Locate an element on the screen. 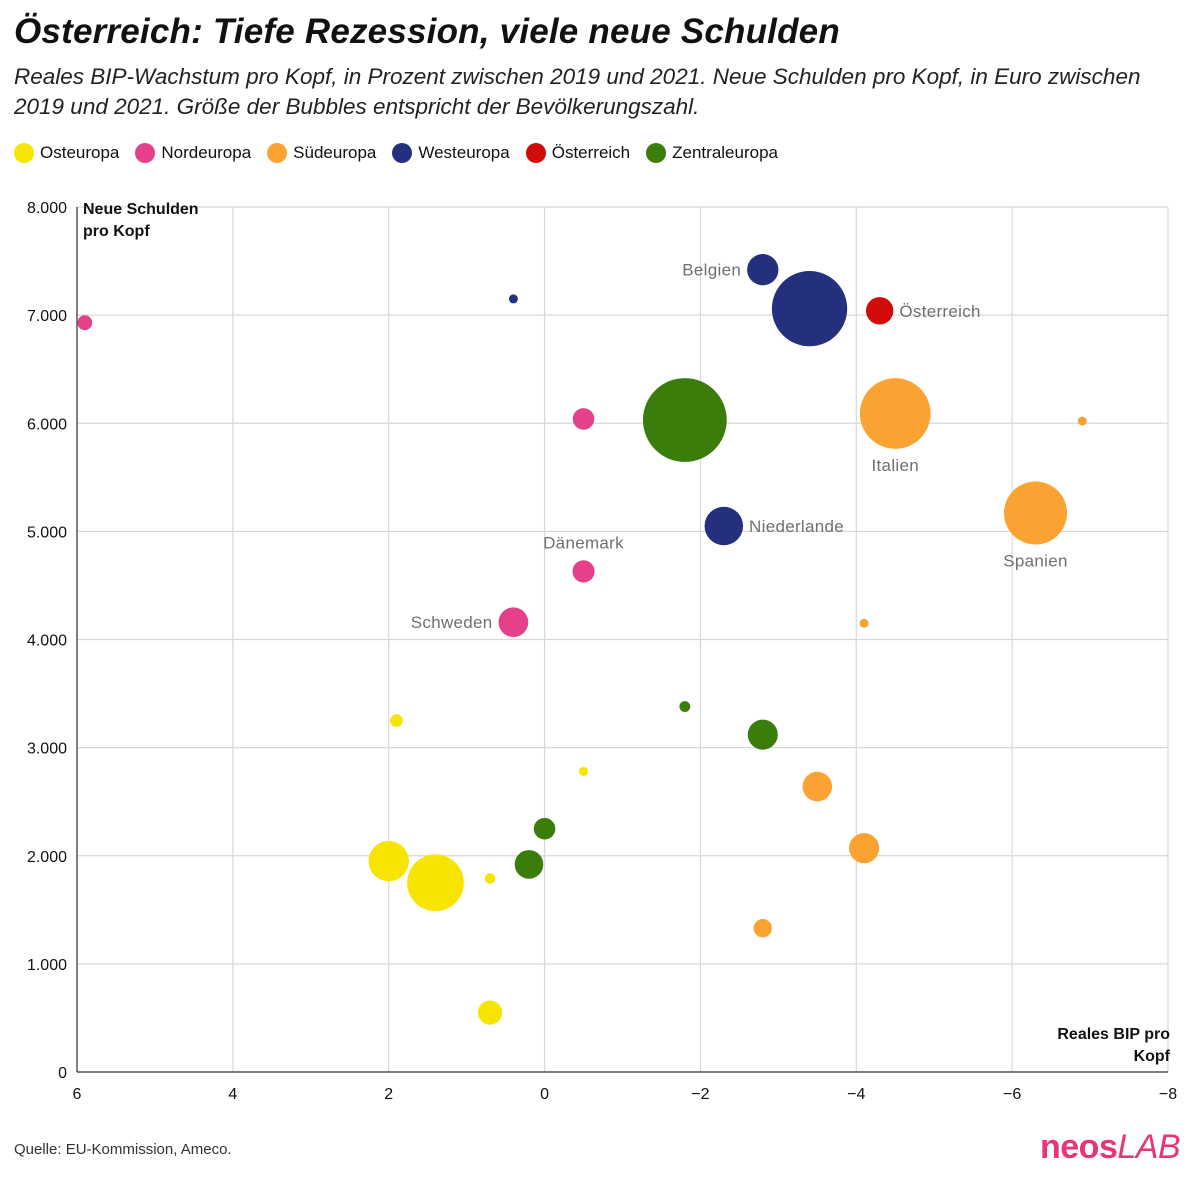 This screenshot has height=1200, width=1200. bubble-westeuropa-niederlande is located at coordinates (724, 526).